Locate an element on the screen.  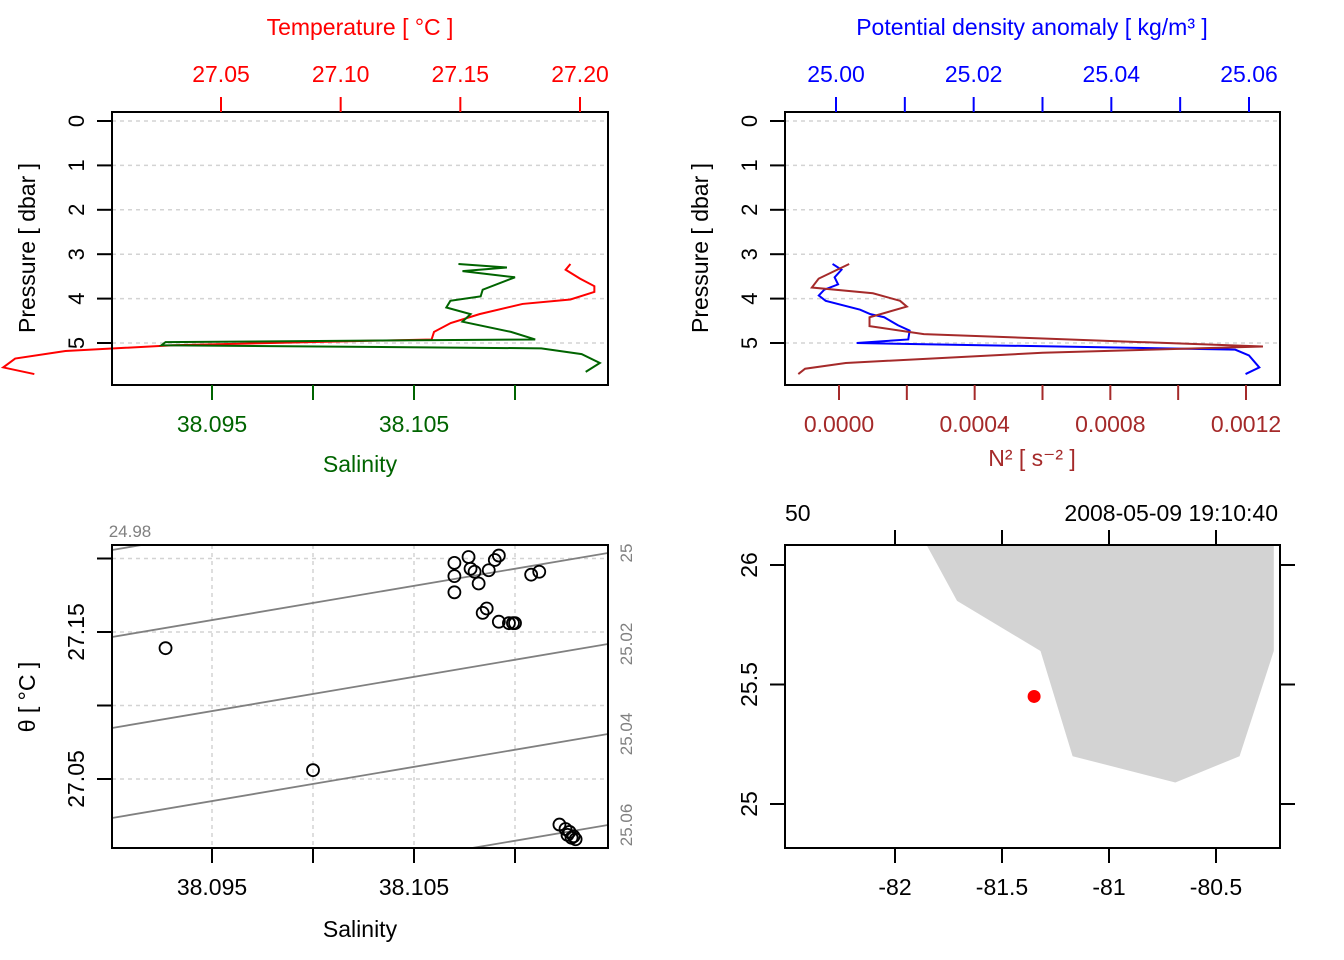
temperature-tick-label: 27.10 is located at coordinates (341, 74).